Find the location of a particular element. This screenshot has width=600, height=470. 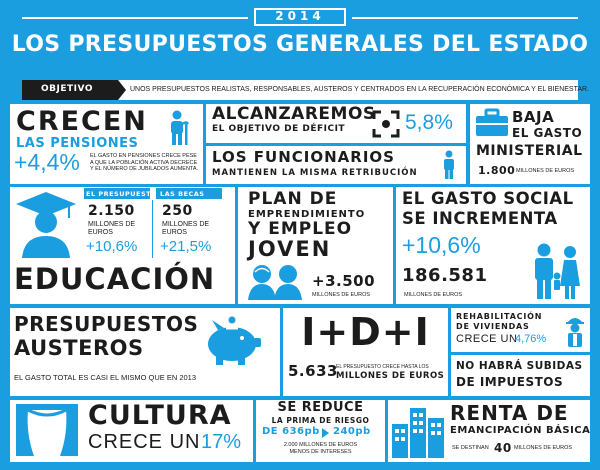

objetivo-arrow is located at coordinates (122, 90).